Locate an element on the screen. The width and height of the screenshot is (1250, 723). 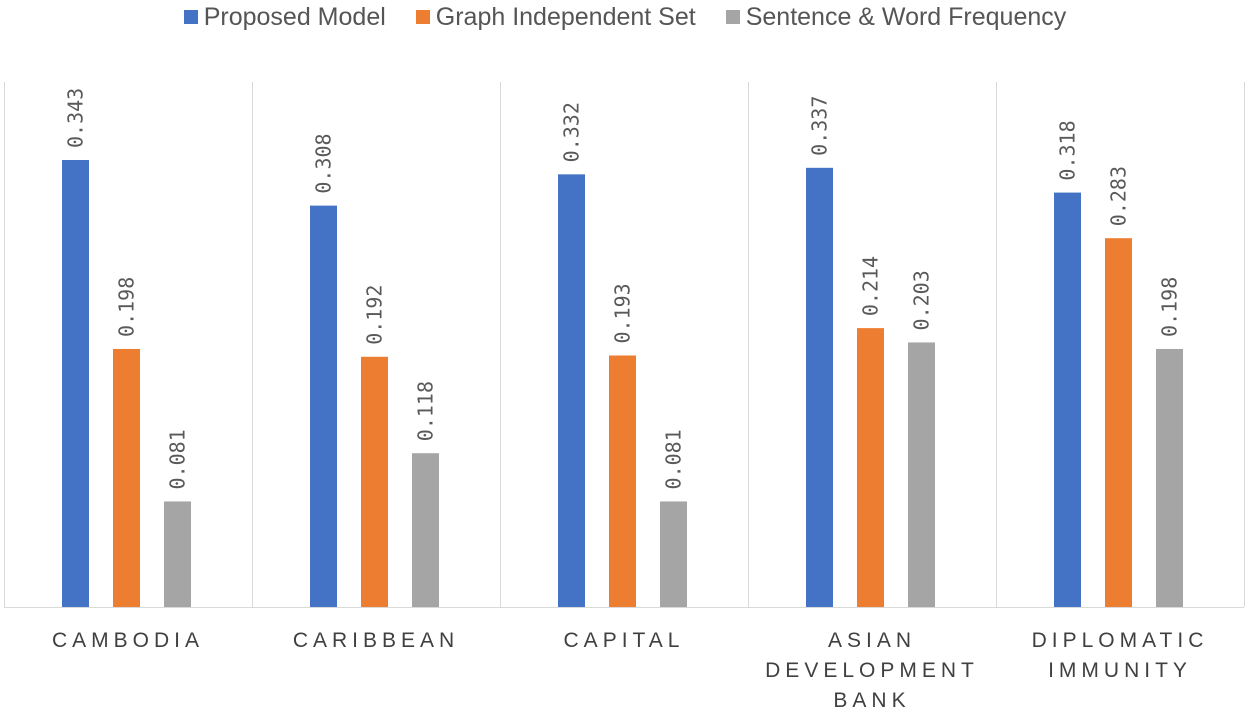
category-label: CARIBBEAN is located at coordinates (376, 641).